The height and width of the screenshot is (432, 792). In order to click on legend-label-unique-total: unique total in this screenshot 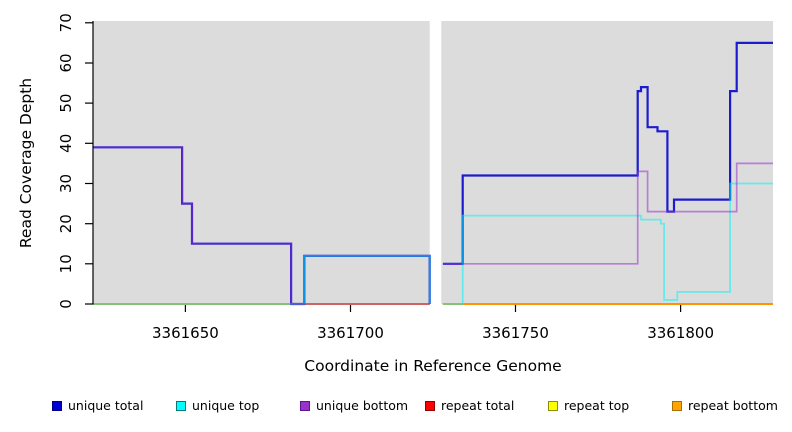, I will do `click(106, 405)`.